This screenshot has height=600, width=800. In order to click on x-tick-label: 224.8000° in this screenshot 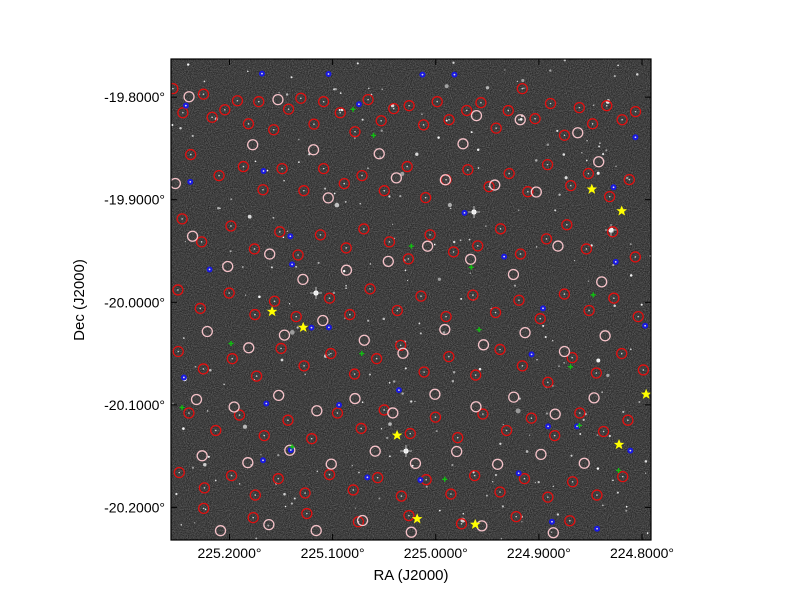, I will do `click(642, 553)`.